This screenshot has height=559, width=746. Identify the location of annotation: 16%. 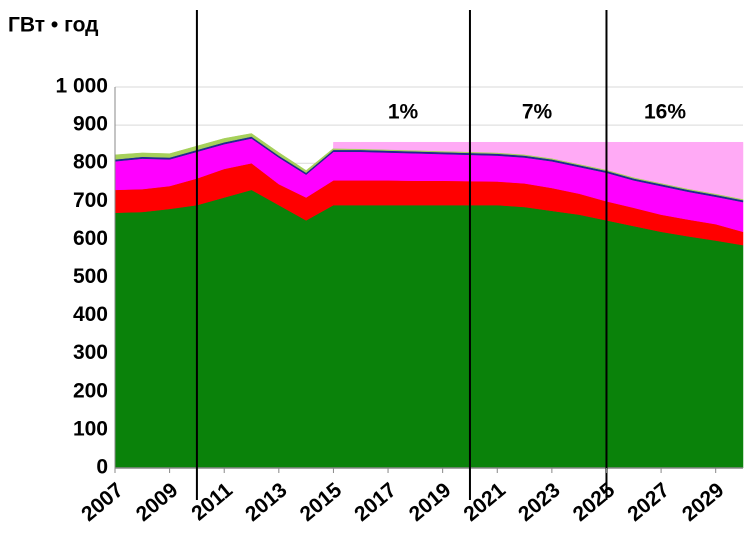
(665, 112).